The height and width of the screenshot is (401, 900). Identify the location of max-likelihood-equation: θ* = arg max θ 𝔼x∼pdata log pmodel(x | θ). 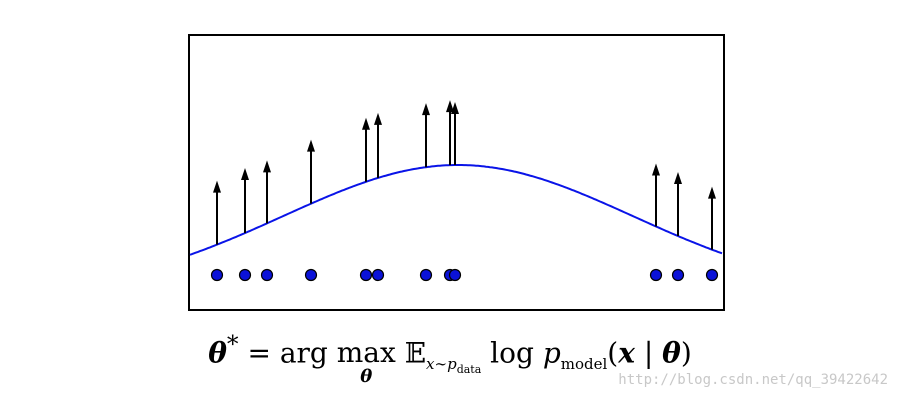
(450, 358).